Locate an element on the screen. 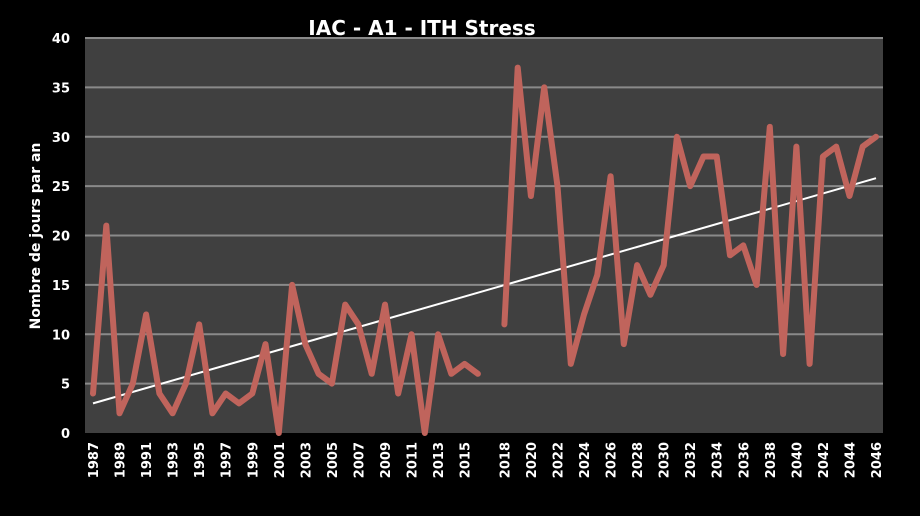 This screenshot has width=920, height=516. x-tick-label: 2005 is located at coordinates (333, 460).